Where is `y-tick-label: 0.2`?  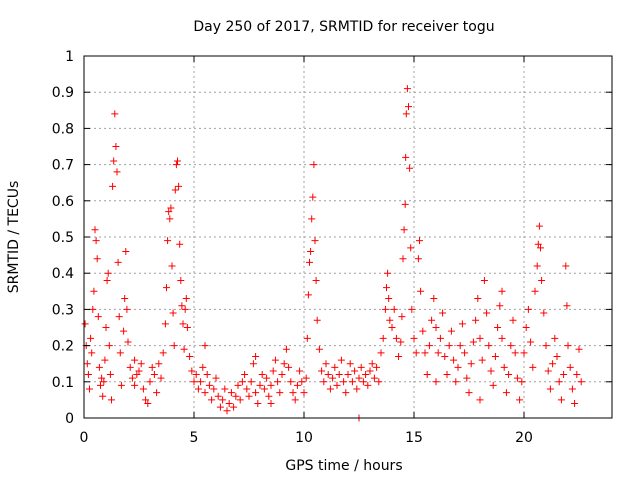
y-tick-label: 0.2 is located at coordinates (63, 347).